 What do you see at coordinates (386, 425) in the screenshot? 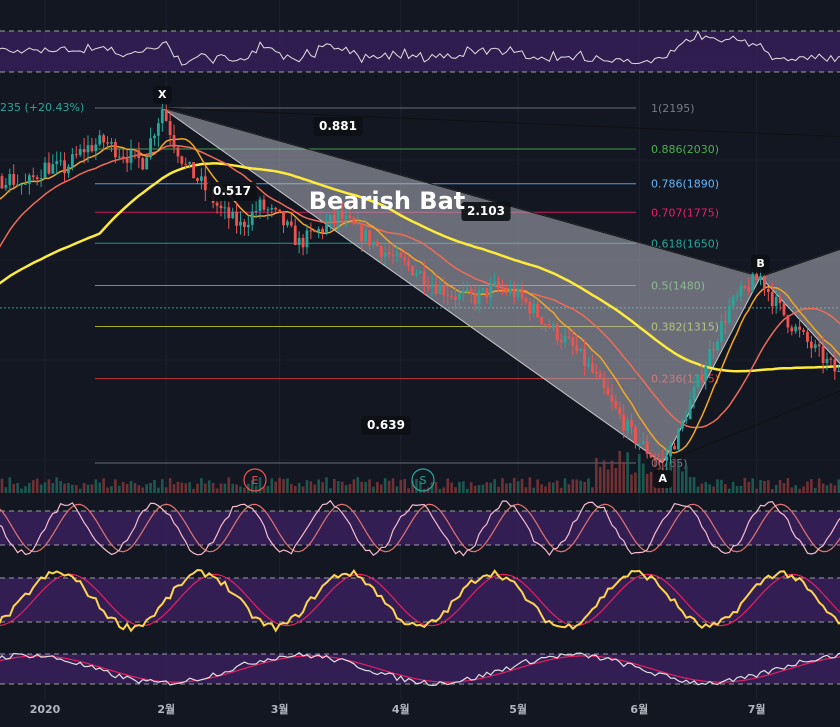
I see `ratio-label-text: 0.639` at bounding box center [386, 425].